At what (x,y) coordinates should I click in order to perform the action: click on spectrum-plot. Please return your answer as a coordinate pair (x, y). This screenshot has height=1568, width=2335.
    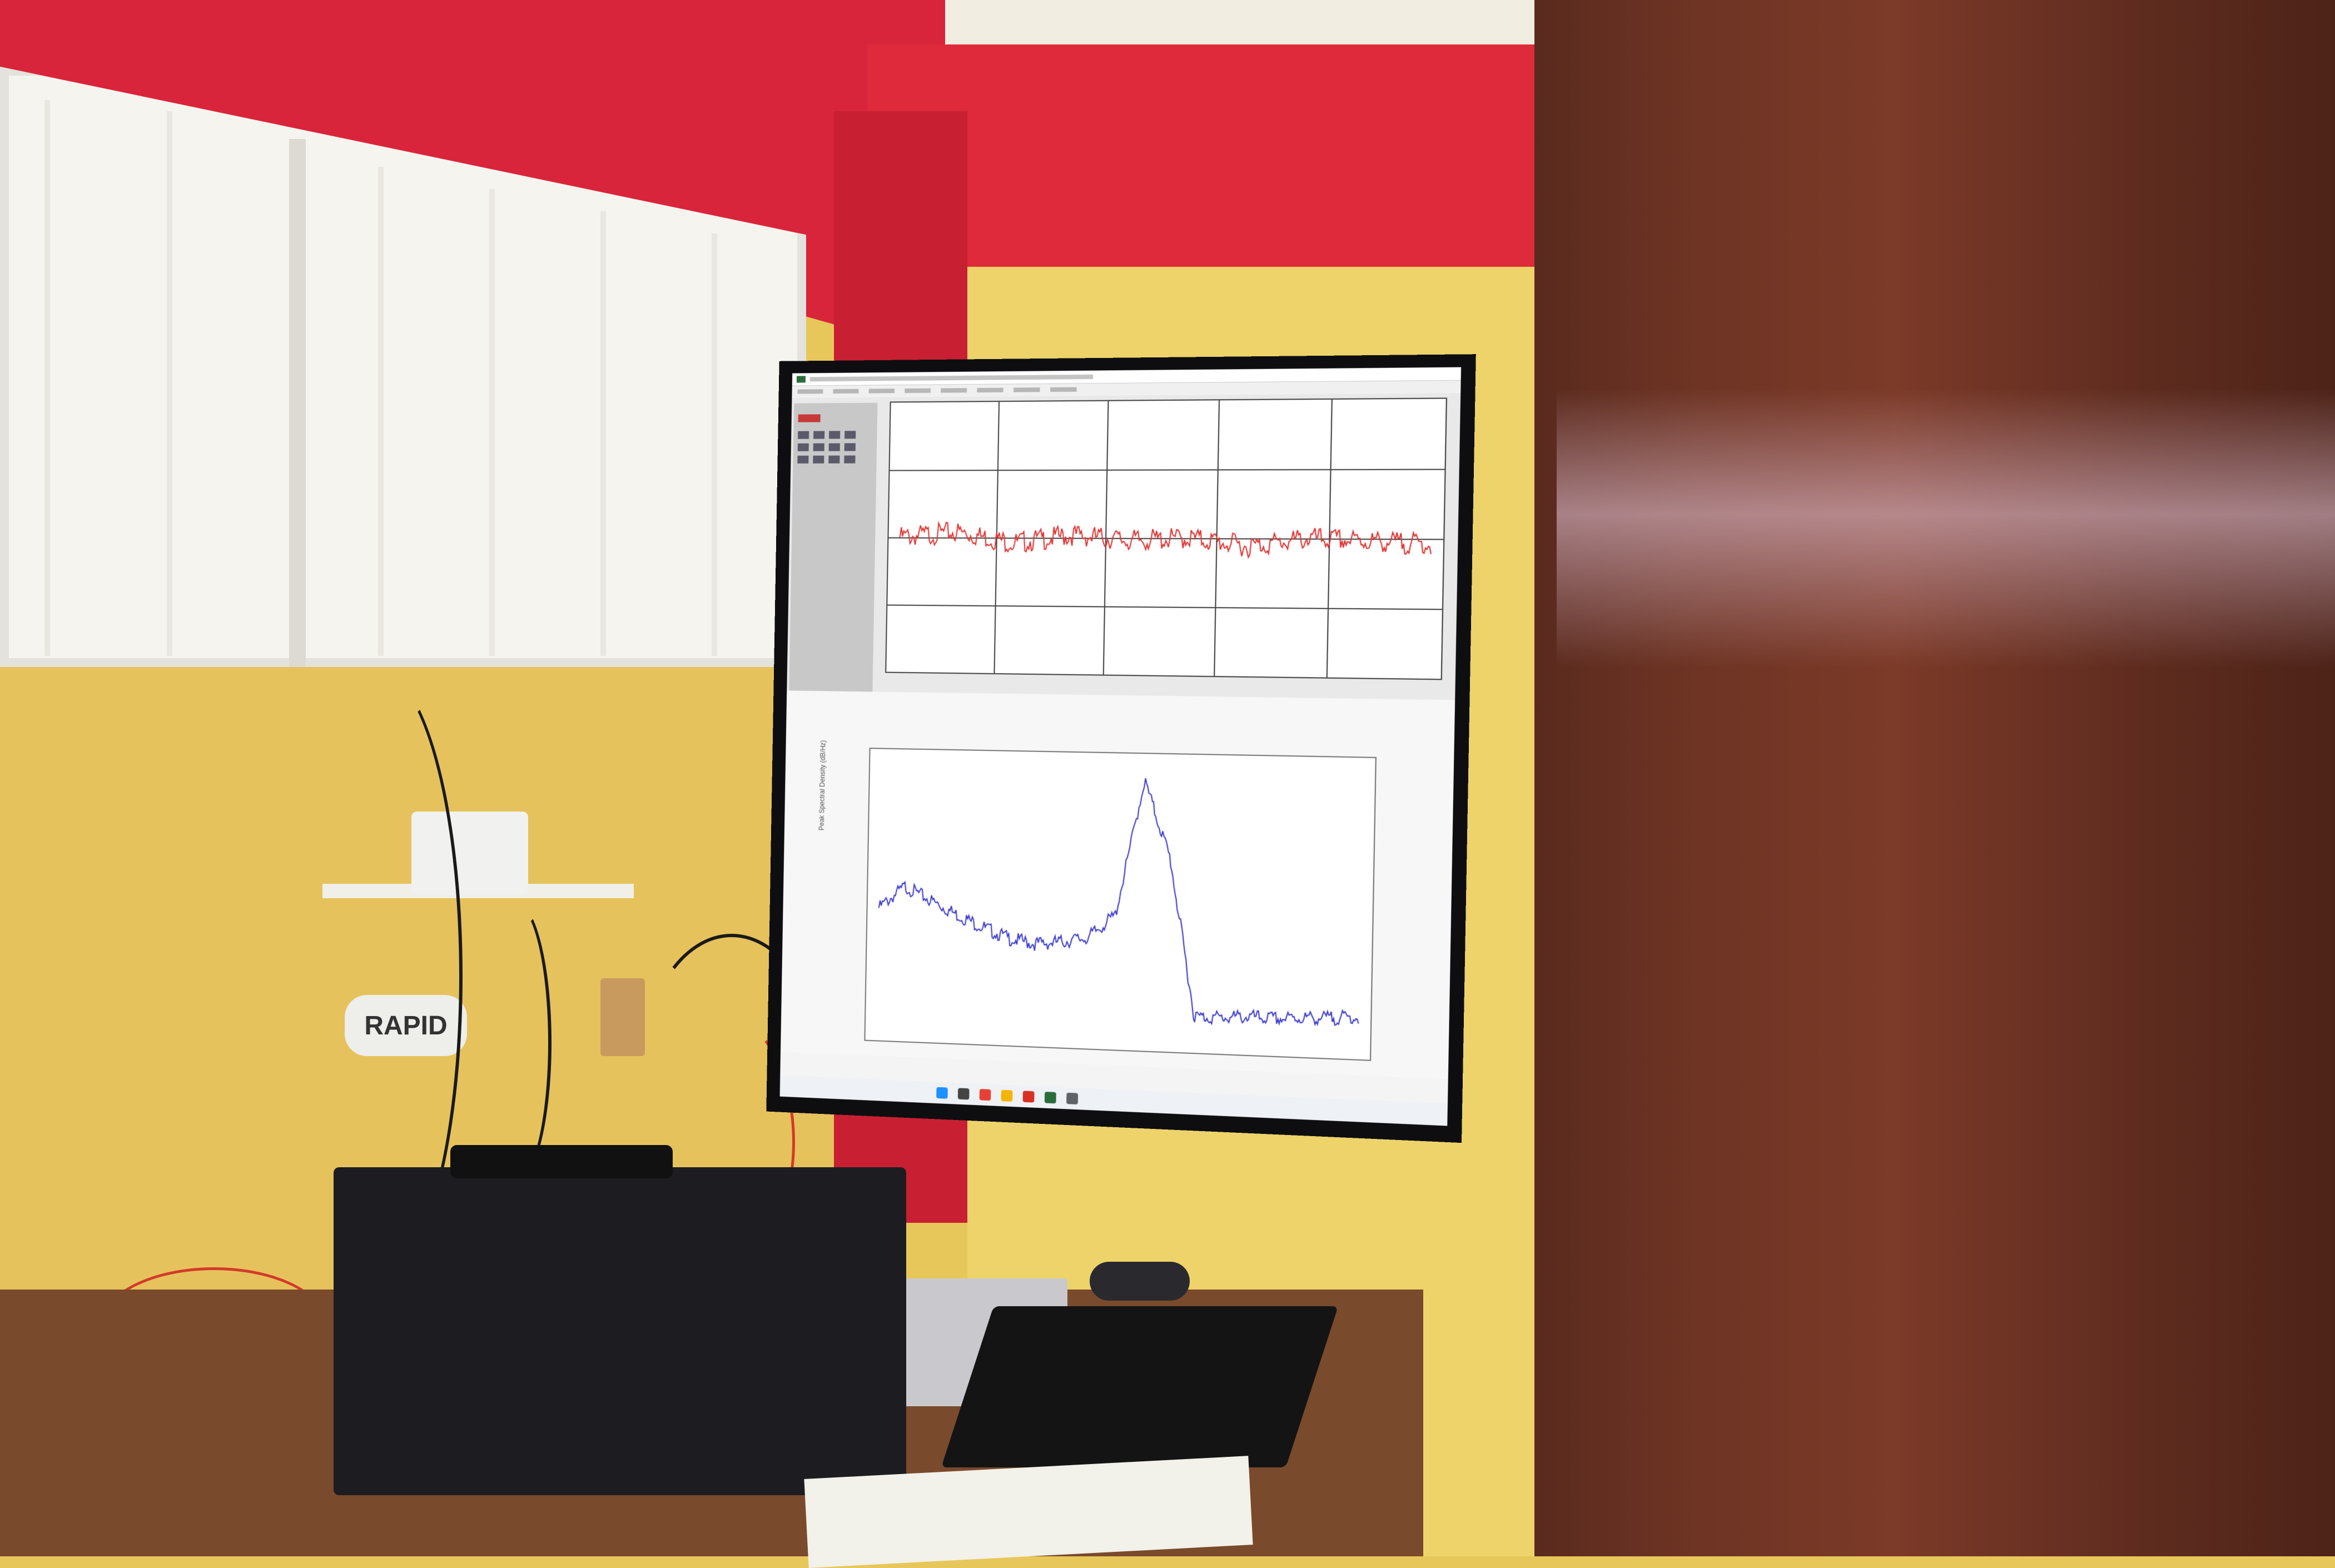
    Looking at the image, I should click on (1120, 904).